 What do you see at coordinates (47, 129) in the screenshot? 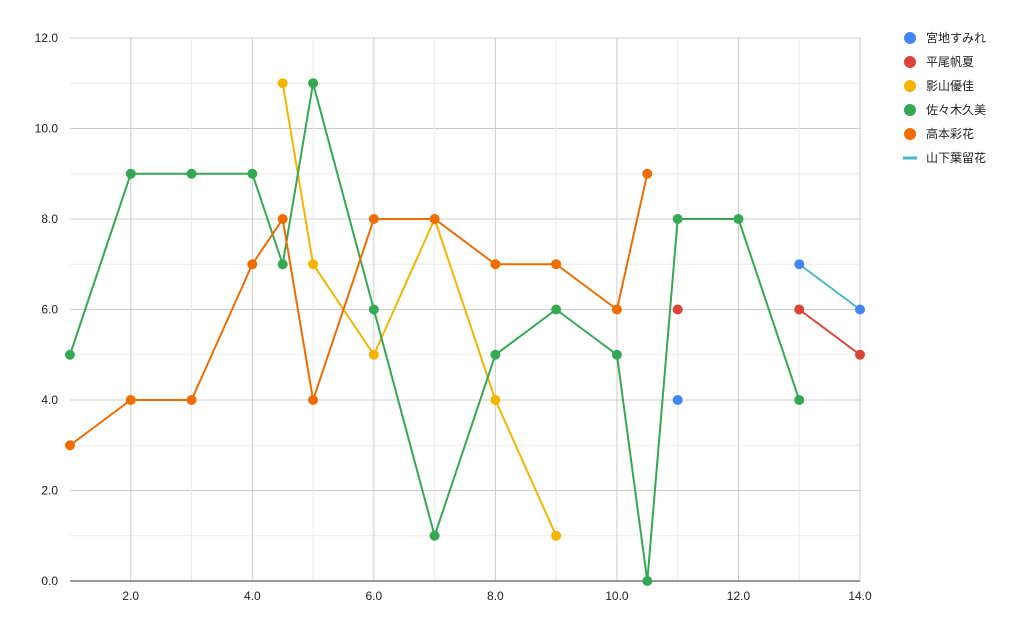
I see `y-tick-label: 10.0` at bounding box center [47, 129].